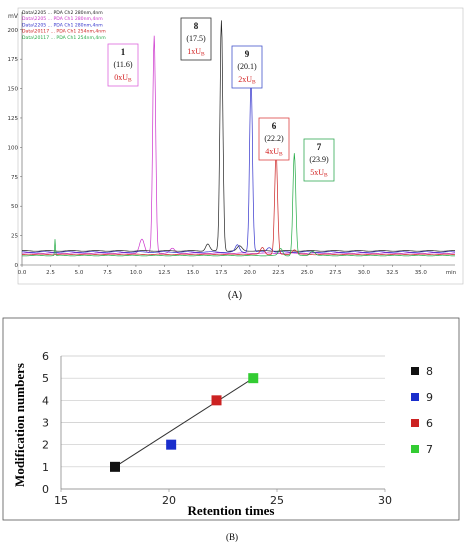 The width and height of the screenshot is (469, 550). What do you see at coordinates (45, 445) in the screenshot?
I see `b-y-tick-label: 2` at bounding box center [45, 445].